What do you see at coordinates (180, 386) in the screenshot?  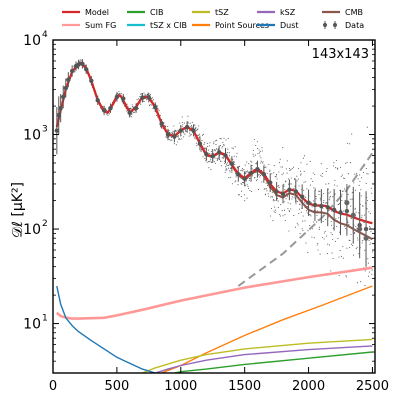 I see `x-tick-label: 1000` at bounding box center [180, 386].